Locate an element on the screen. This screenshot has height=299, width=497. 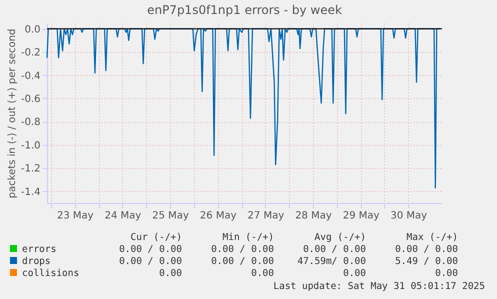
x-tick-label: 30 May is located at coordinates (409, 216).